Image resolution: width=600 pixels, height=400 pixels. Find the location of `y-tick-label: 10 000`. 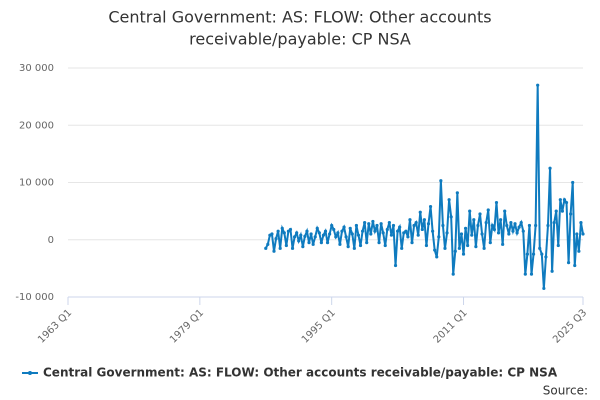

y-tick-label: 10 000 is located at coordinates (36, 183).